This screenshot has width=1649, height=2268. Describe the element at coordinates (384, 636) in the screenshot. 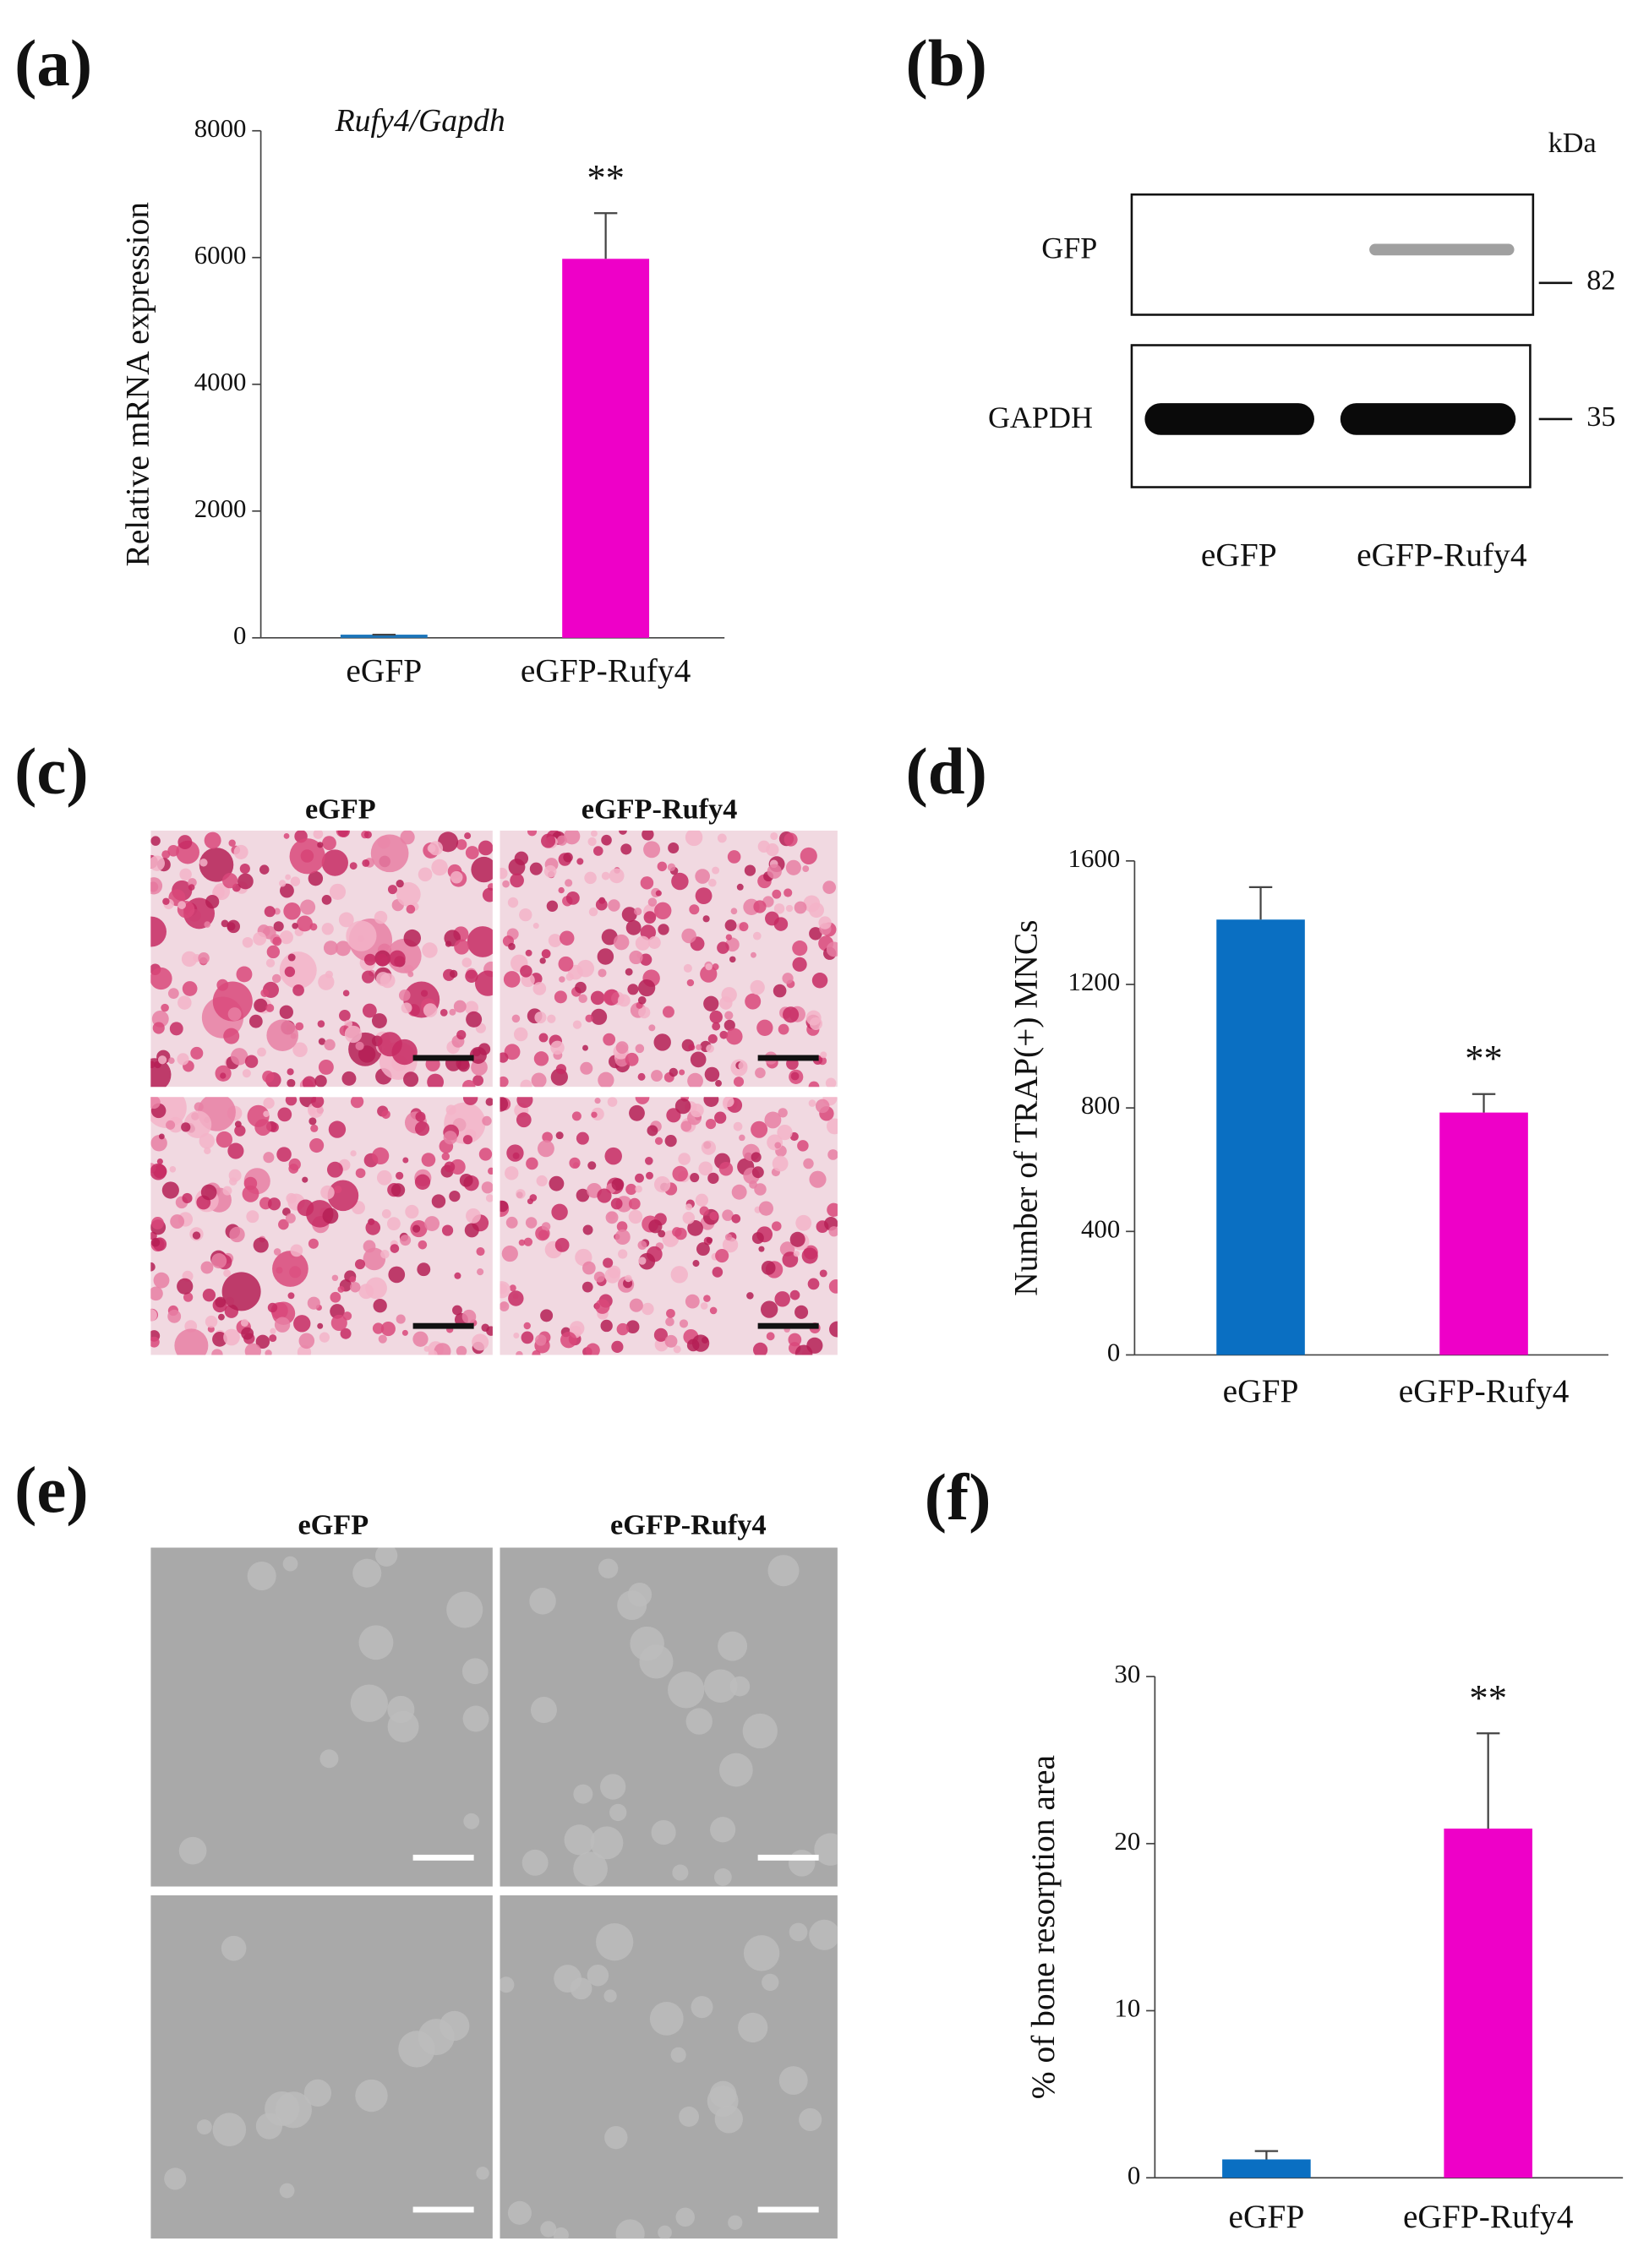

I see `bar` at that location.